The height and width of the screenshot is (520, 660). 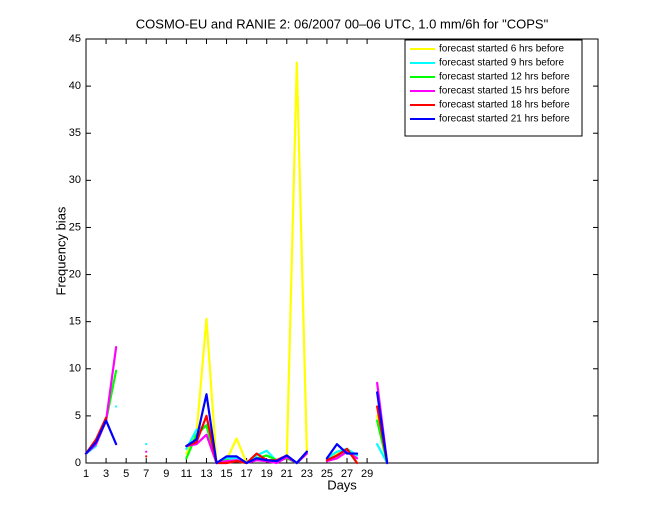 What do you see at coordinates (75, 322) in the screenshot?
I see `y-tick-label: 15` at bounding box center [75, 322].